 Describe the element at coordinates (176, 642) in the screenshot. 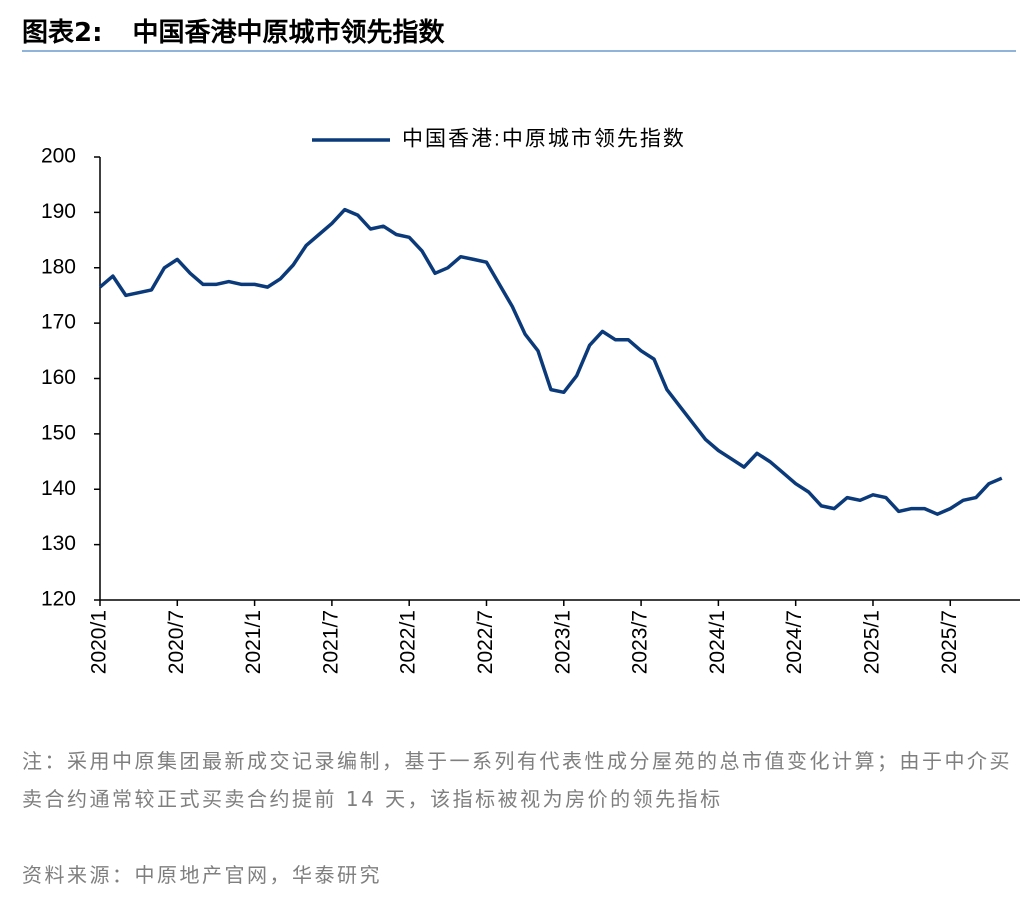

I see `x-tick-label: 2020/7` at that location.